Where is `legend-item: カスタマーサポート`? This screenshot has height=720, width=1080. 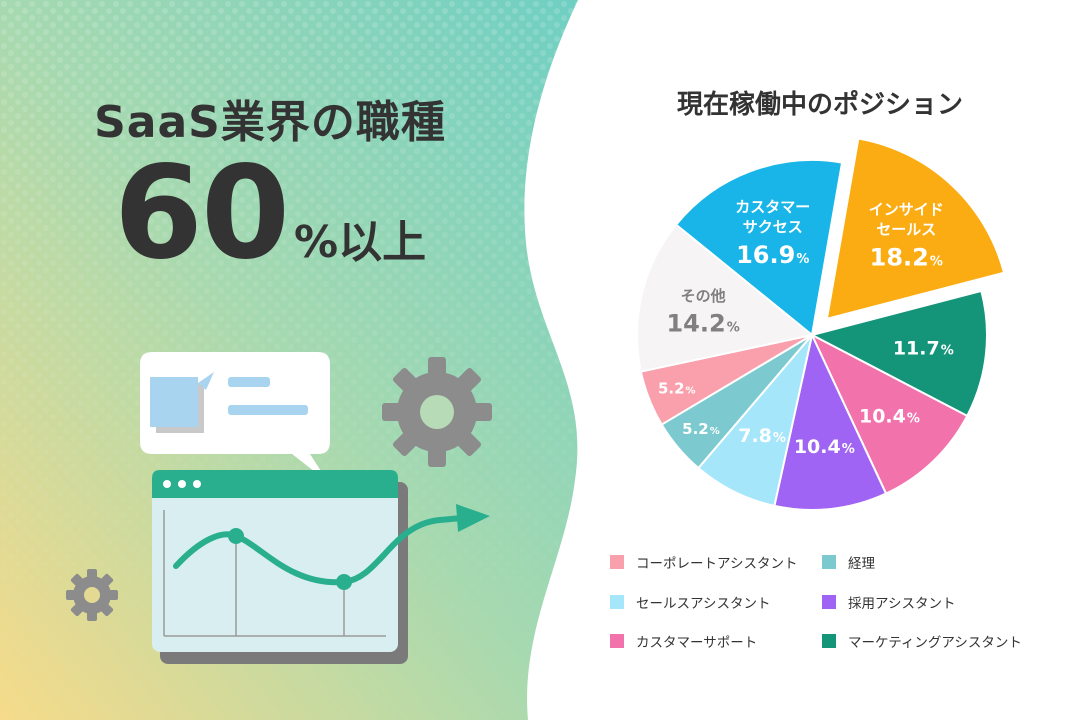
legend-item: カスタマーサポート is located at coordinates (683, 641).